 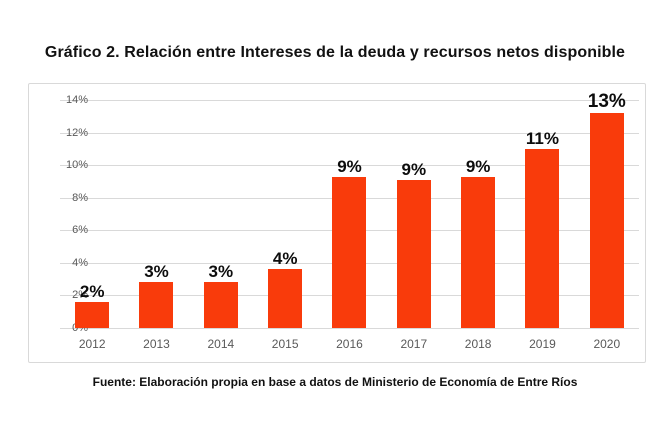 What do you see at coordinates (414, 344) in the screenshot?
I see `x-tick-label: 2017` at bounding box center [414, 344].